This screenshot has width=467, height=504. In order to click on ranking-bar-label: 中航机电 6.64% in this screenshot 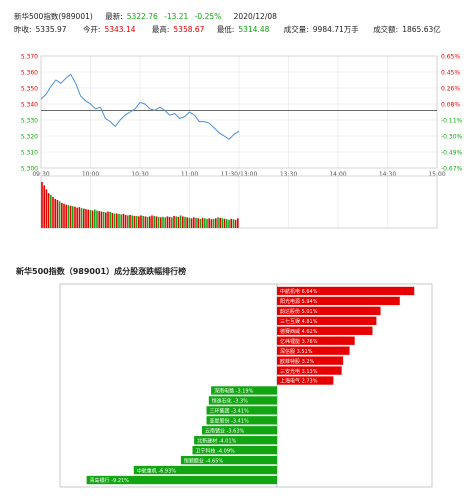, I will do `click(299, 291)`.